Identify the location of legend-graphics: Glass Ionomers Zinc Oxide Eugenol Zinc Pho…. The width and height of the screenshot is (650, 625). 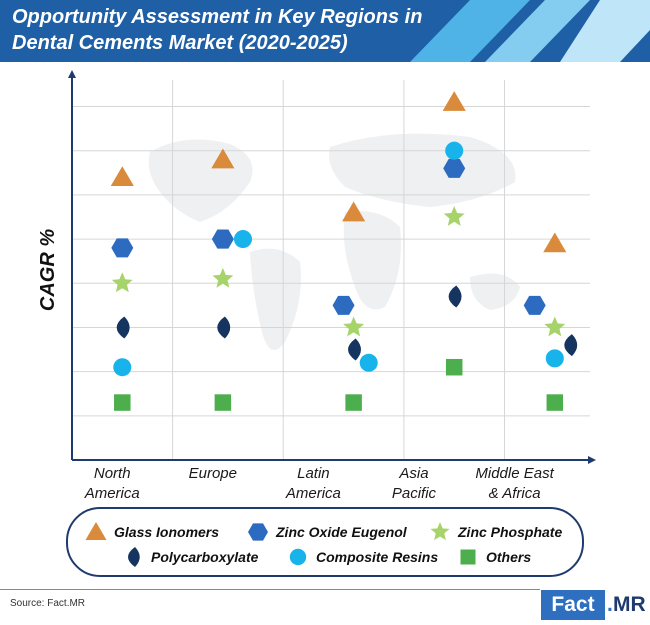
(323, 544).